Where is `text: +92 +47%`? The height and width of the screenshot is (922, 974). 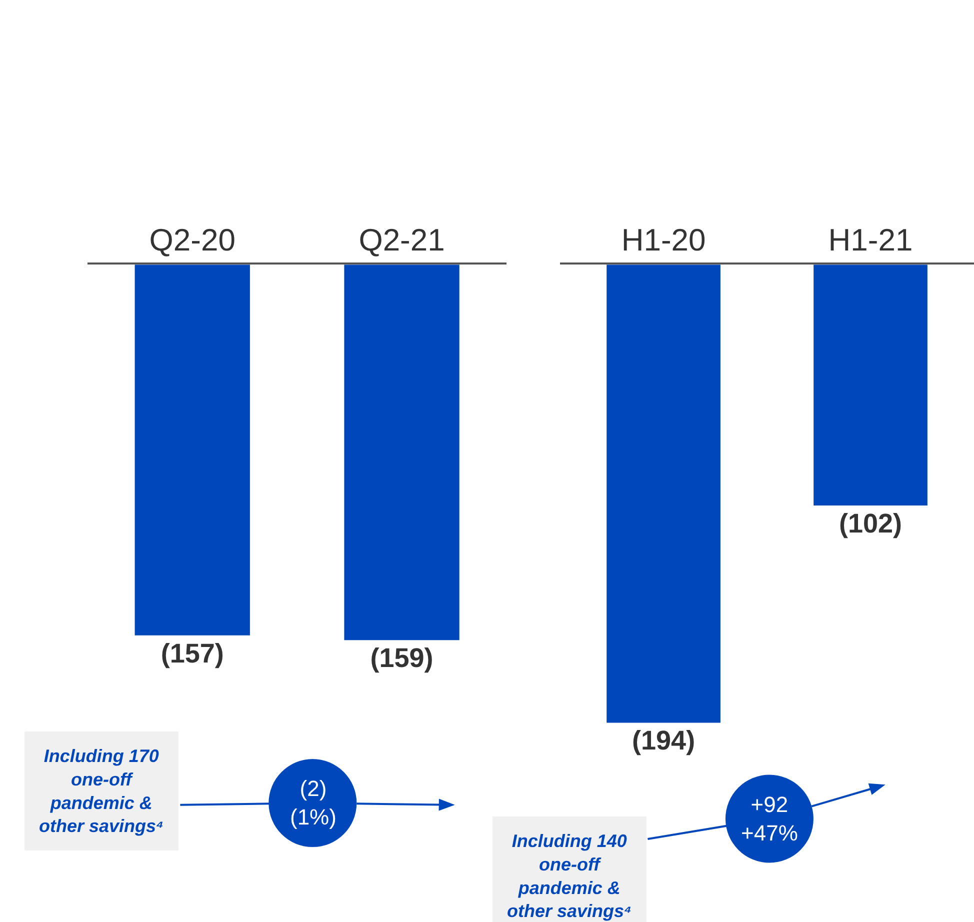 text: +92 +47% is located at coordinates (769, 819).